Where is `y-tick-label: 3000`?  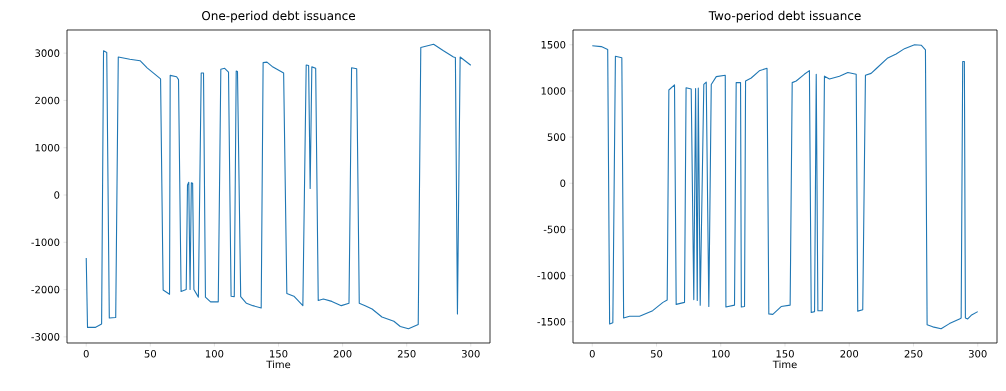 y-tick-label: 3000 is located at coordinates (47, 53).